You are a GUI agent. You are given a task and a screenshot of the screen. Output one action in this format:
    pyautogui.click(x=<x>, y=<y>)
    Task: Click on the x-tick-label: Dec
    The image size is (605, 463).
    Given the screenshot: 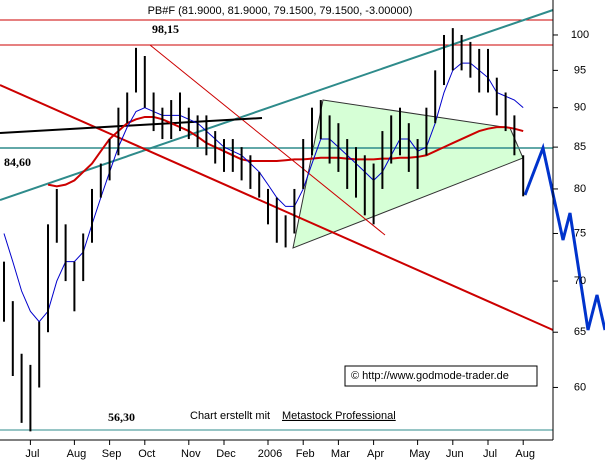 What is the action you would take?
    pyautogui.click(x=226, y=454)
    